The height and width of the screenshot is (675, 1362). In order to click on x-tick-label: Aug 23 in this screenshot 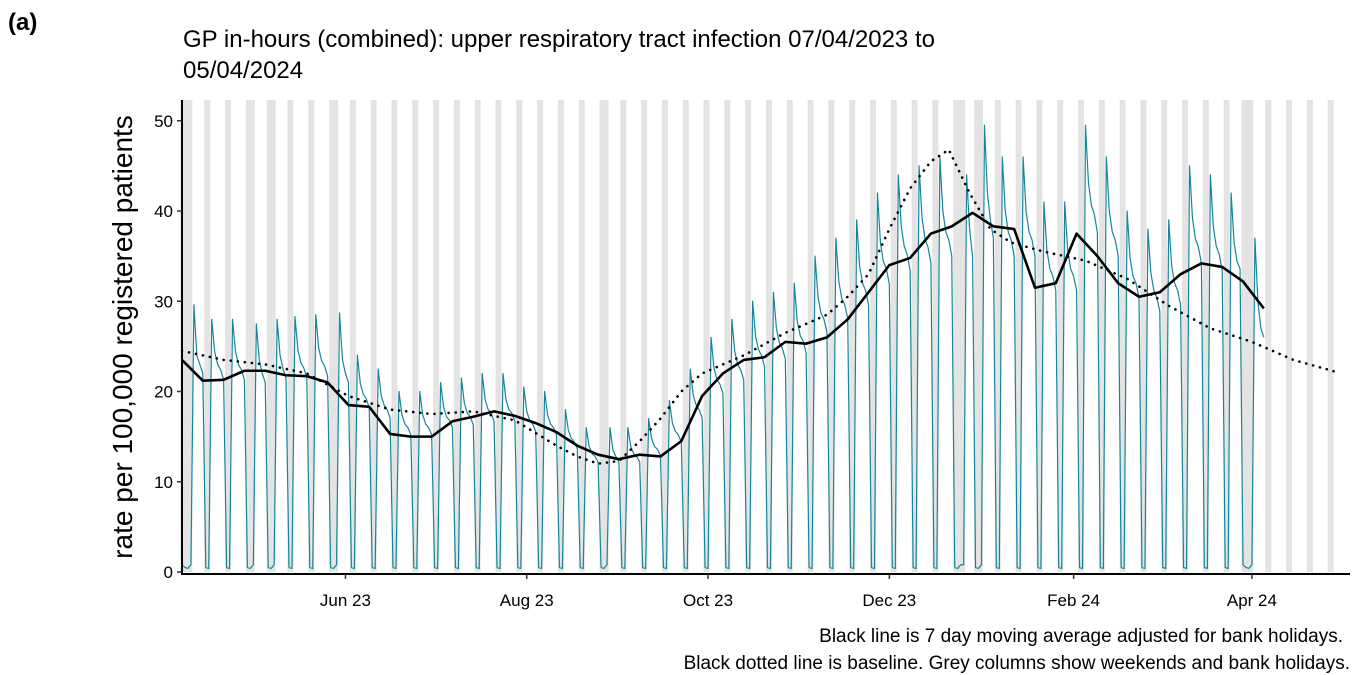, I will do `click(527, 600)`.